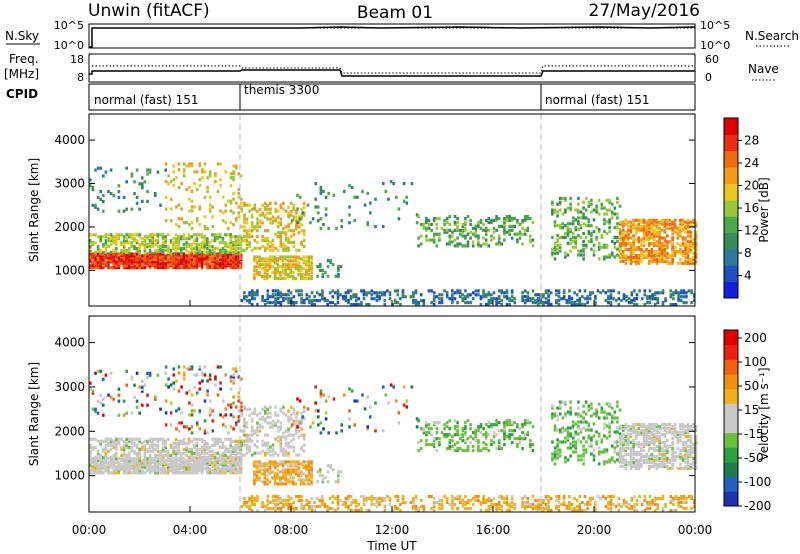  What do you see at coordinates (731, 192) in the screenshot?
I see `colorbar-swatch` at bounding box center [731, 192].